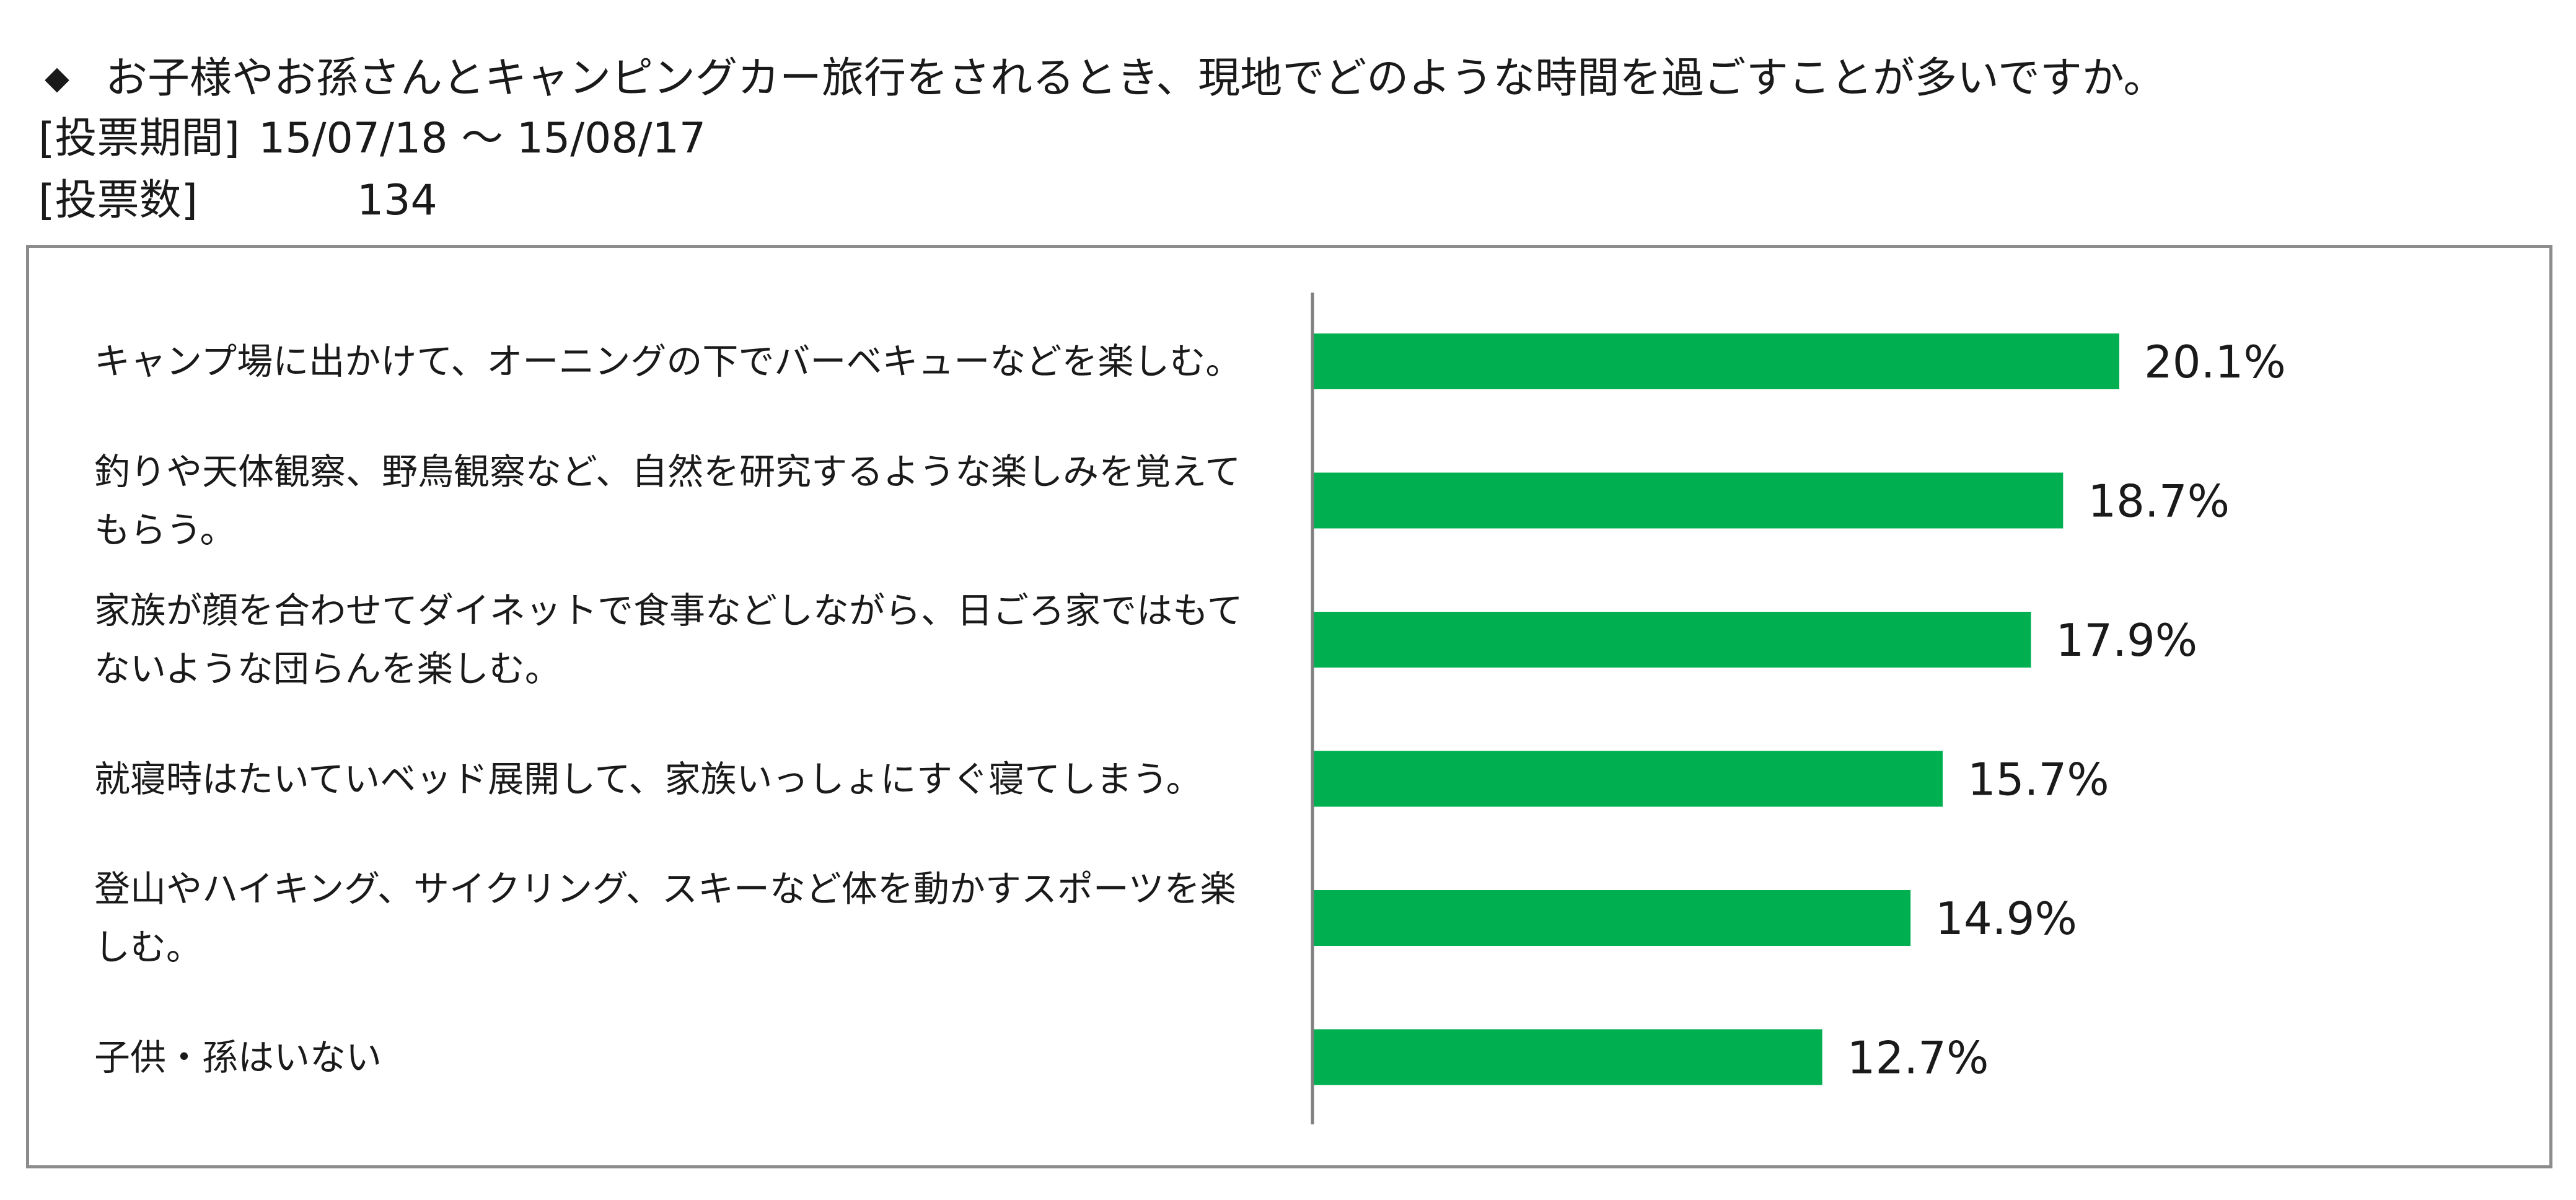 The height and width of the screenshot is (1200, 2576). I want to click on category-label-1: キャンプ場に出かけて、オーニングの下でバーベキューなどを楽しむ。, so click(668, 361).